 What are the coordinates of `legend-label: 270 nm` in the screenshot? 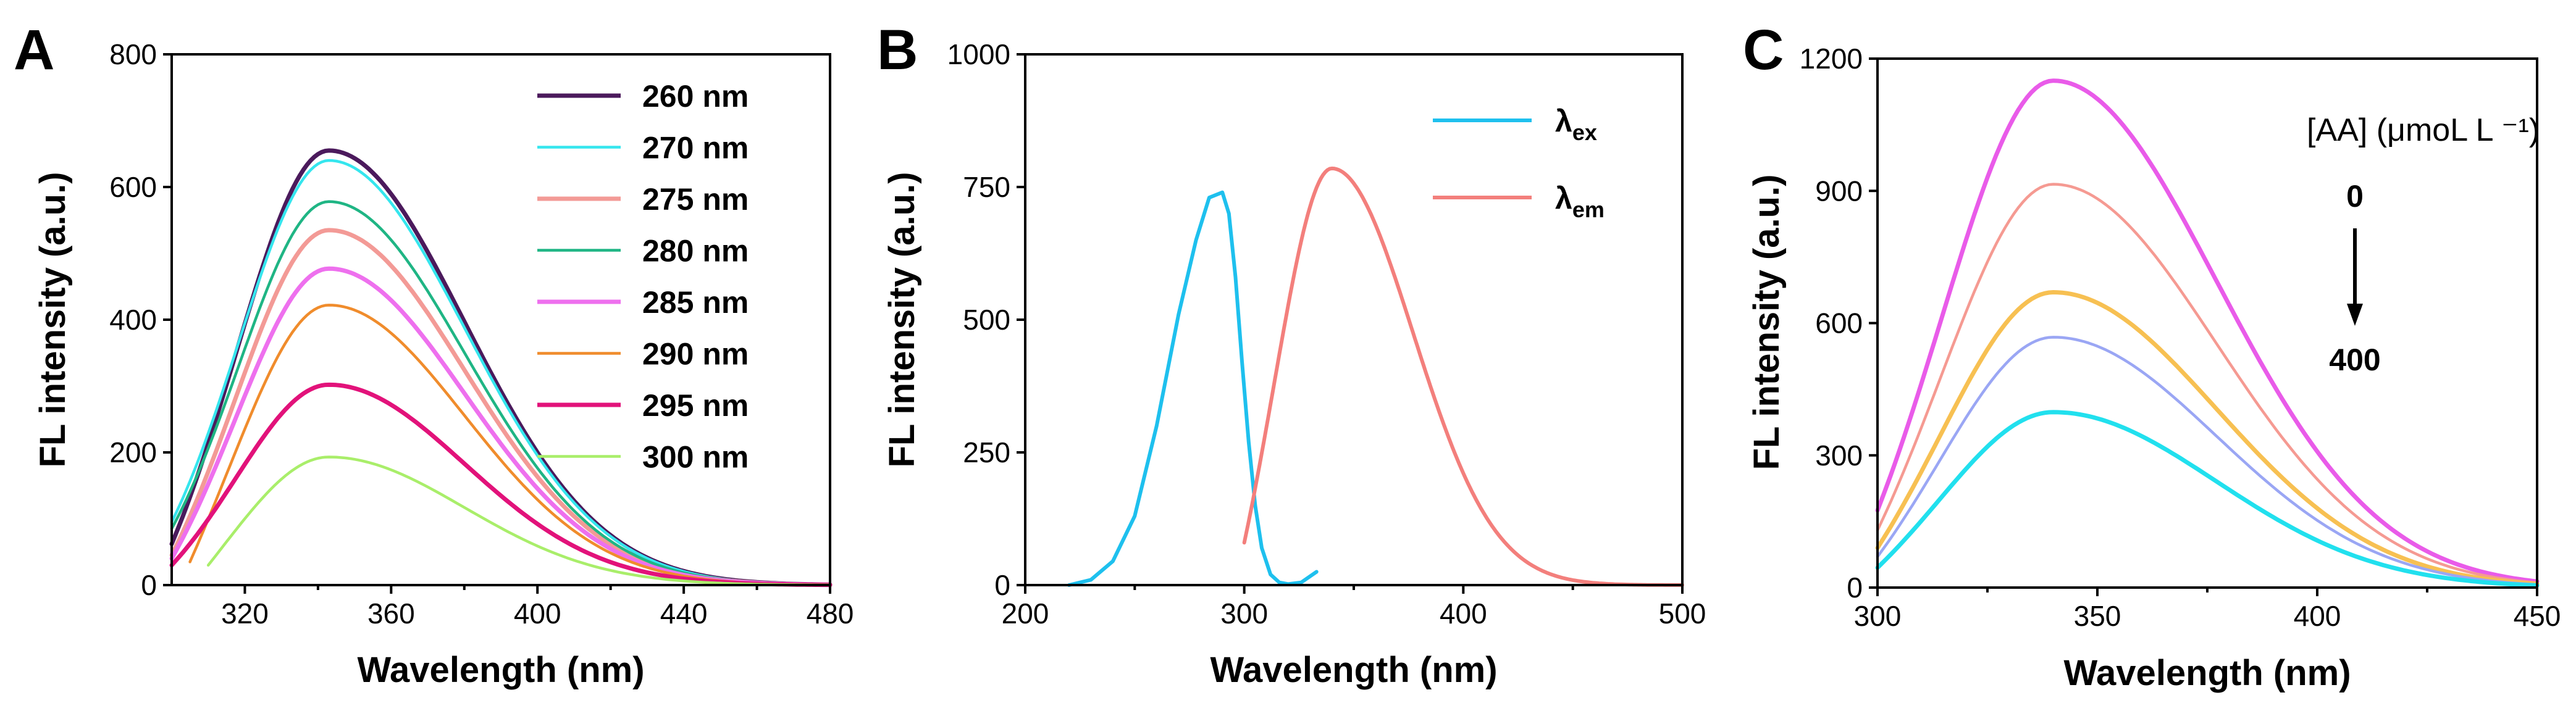 It's located at (695, 148).